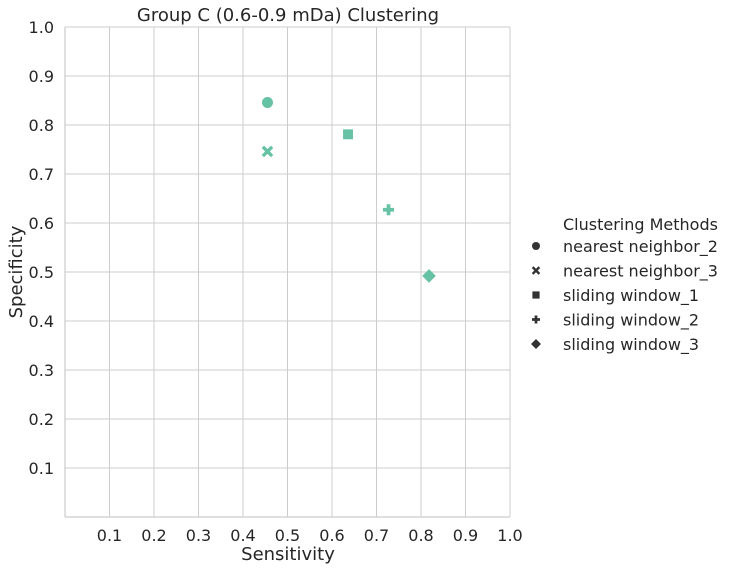 This screenshot has width=738, height=571. What do you see at coordinates (288, 554) in the screenshot?
I see `x-axis-label: Sensitivity` at bounding box center [288, 554].